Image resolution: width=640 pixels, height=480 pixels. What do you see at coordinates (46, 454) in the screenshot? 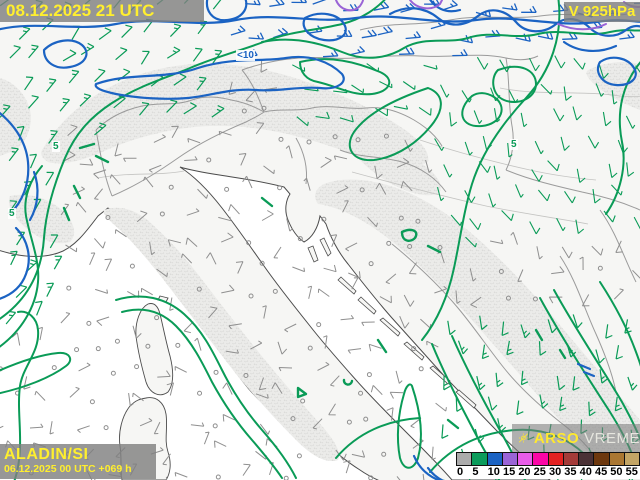
I see `model-name: ALADIN/SI` at bounding box center [46, 454].